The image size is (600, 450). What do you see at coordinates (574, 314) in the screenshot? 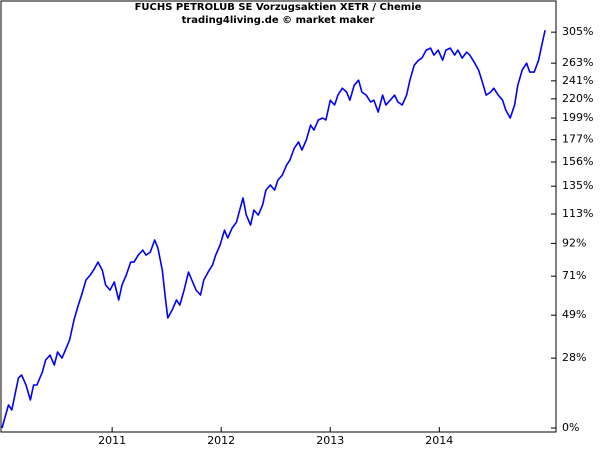
I see `y-tick-label: 49%` at bounding box center [574, 314].